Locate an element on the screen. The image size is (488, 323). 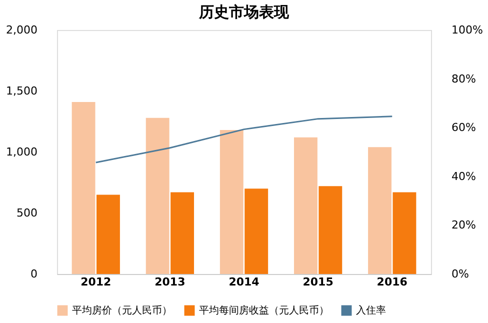
y2-tick-label: 40% is located at coordinates (464, 176).